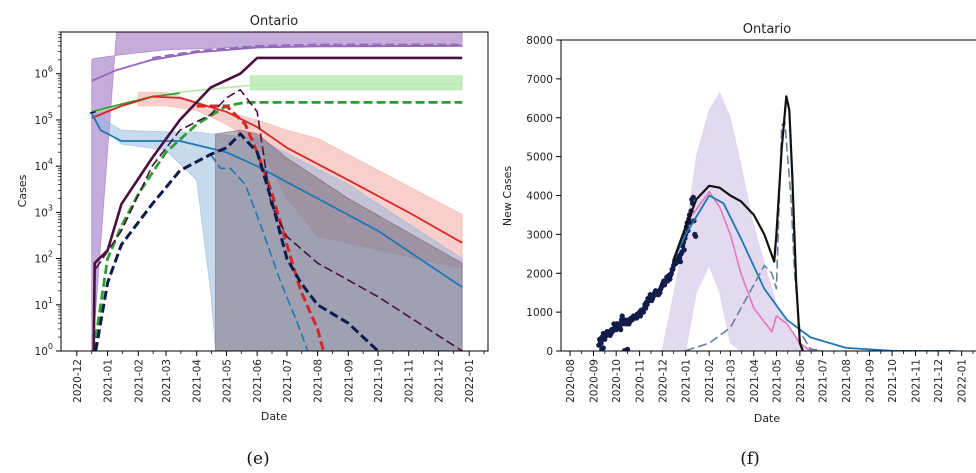 This screenshot has height=473, width=976. I want to click on y-tick-label: 7000, so click(539, 80).